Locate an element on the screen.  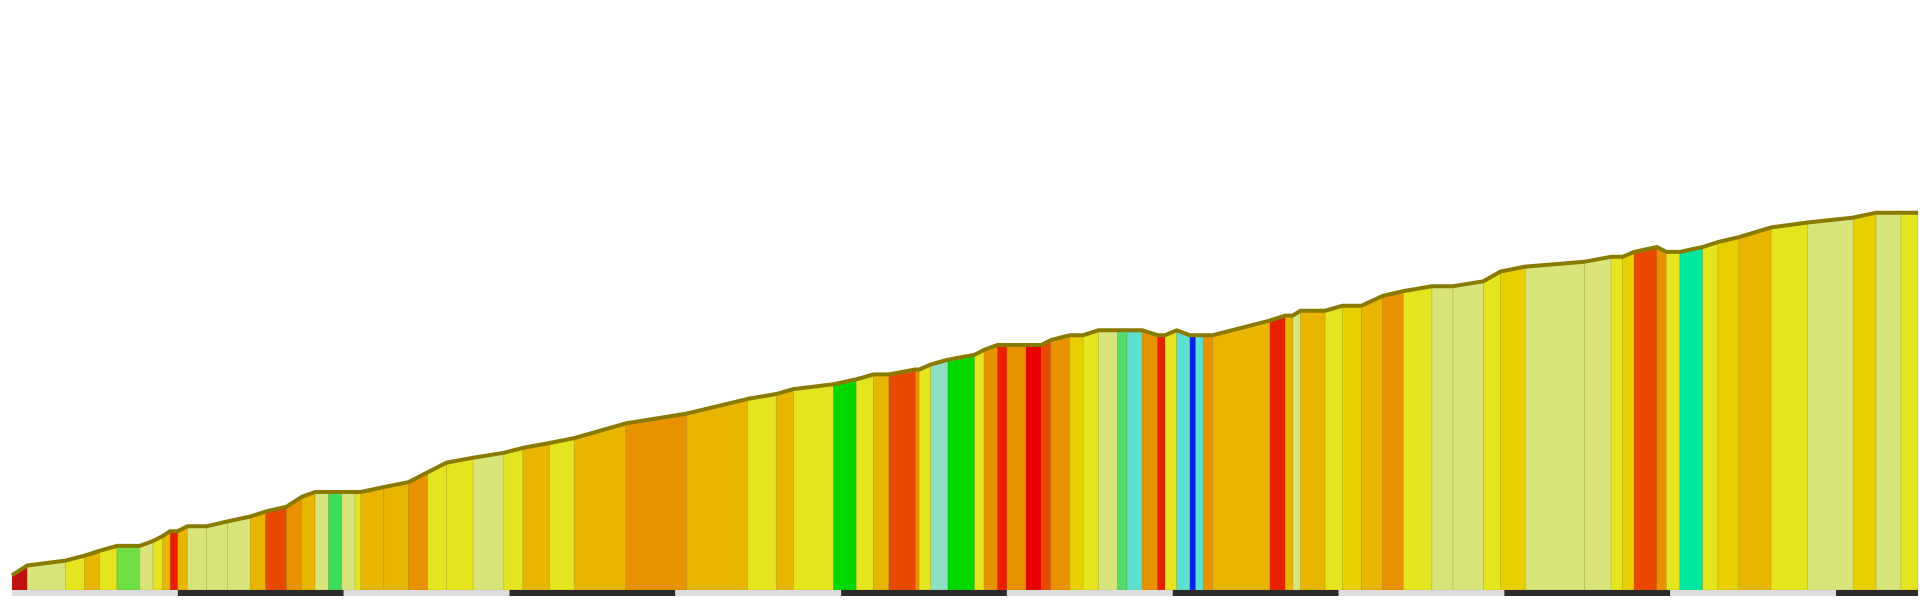
distance-scale-bar is located at coordinates (965, 593).